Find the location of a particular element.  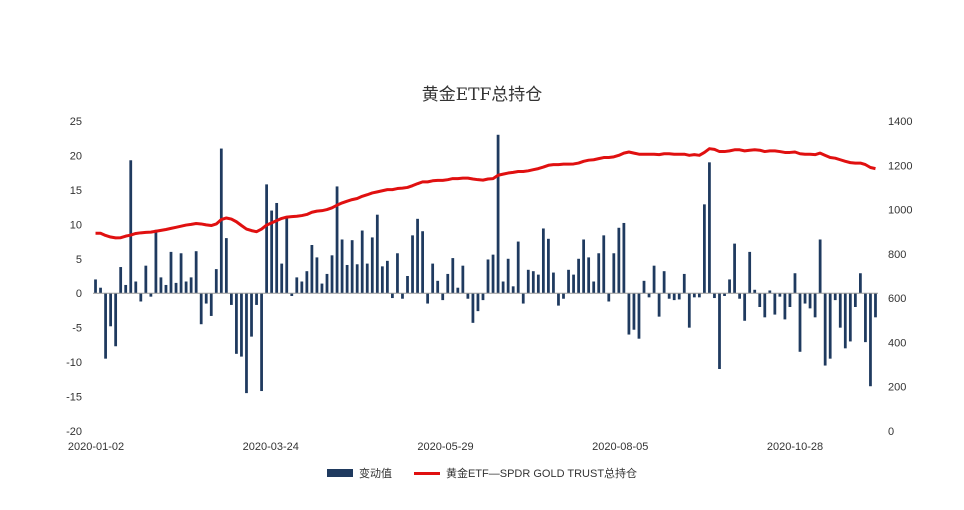

right-tick-label: 400 is located at coordinates (897, 343).